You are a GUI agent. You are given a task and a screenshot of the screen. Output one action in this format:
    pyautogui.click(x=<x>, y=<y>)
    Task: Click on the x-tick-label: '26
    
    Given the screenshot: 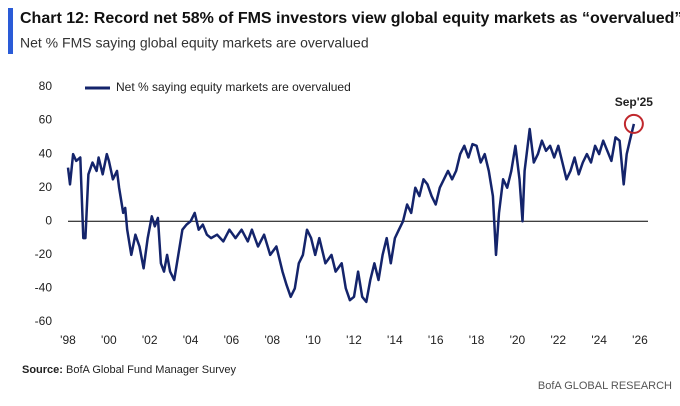 What is the action you would take?
    pyautogui.click(x=640, y=340)
    